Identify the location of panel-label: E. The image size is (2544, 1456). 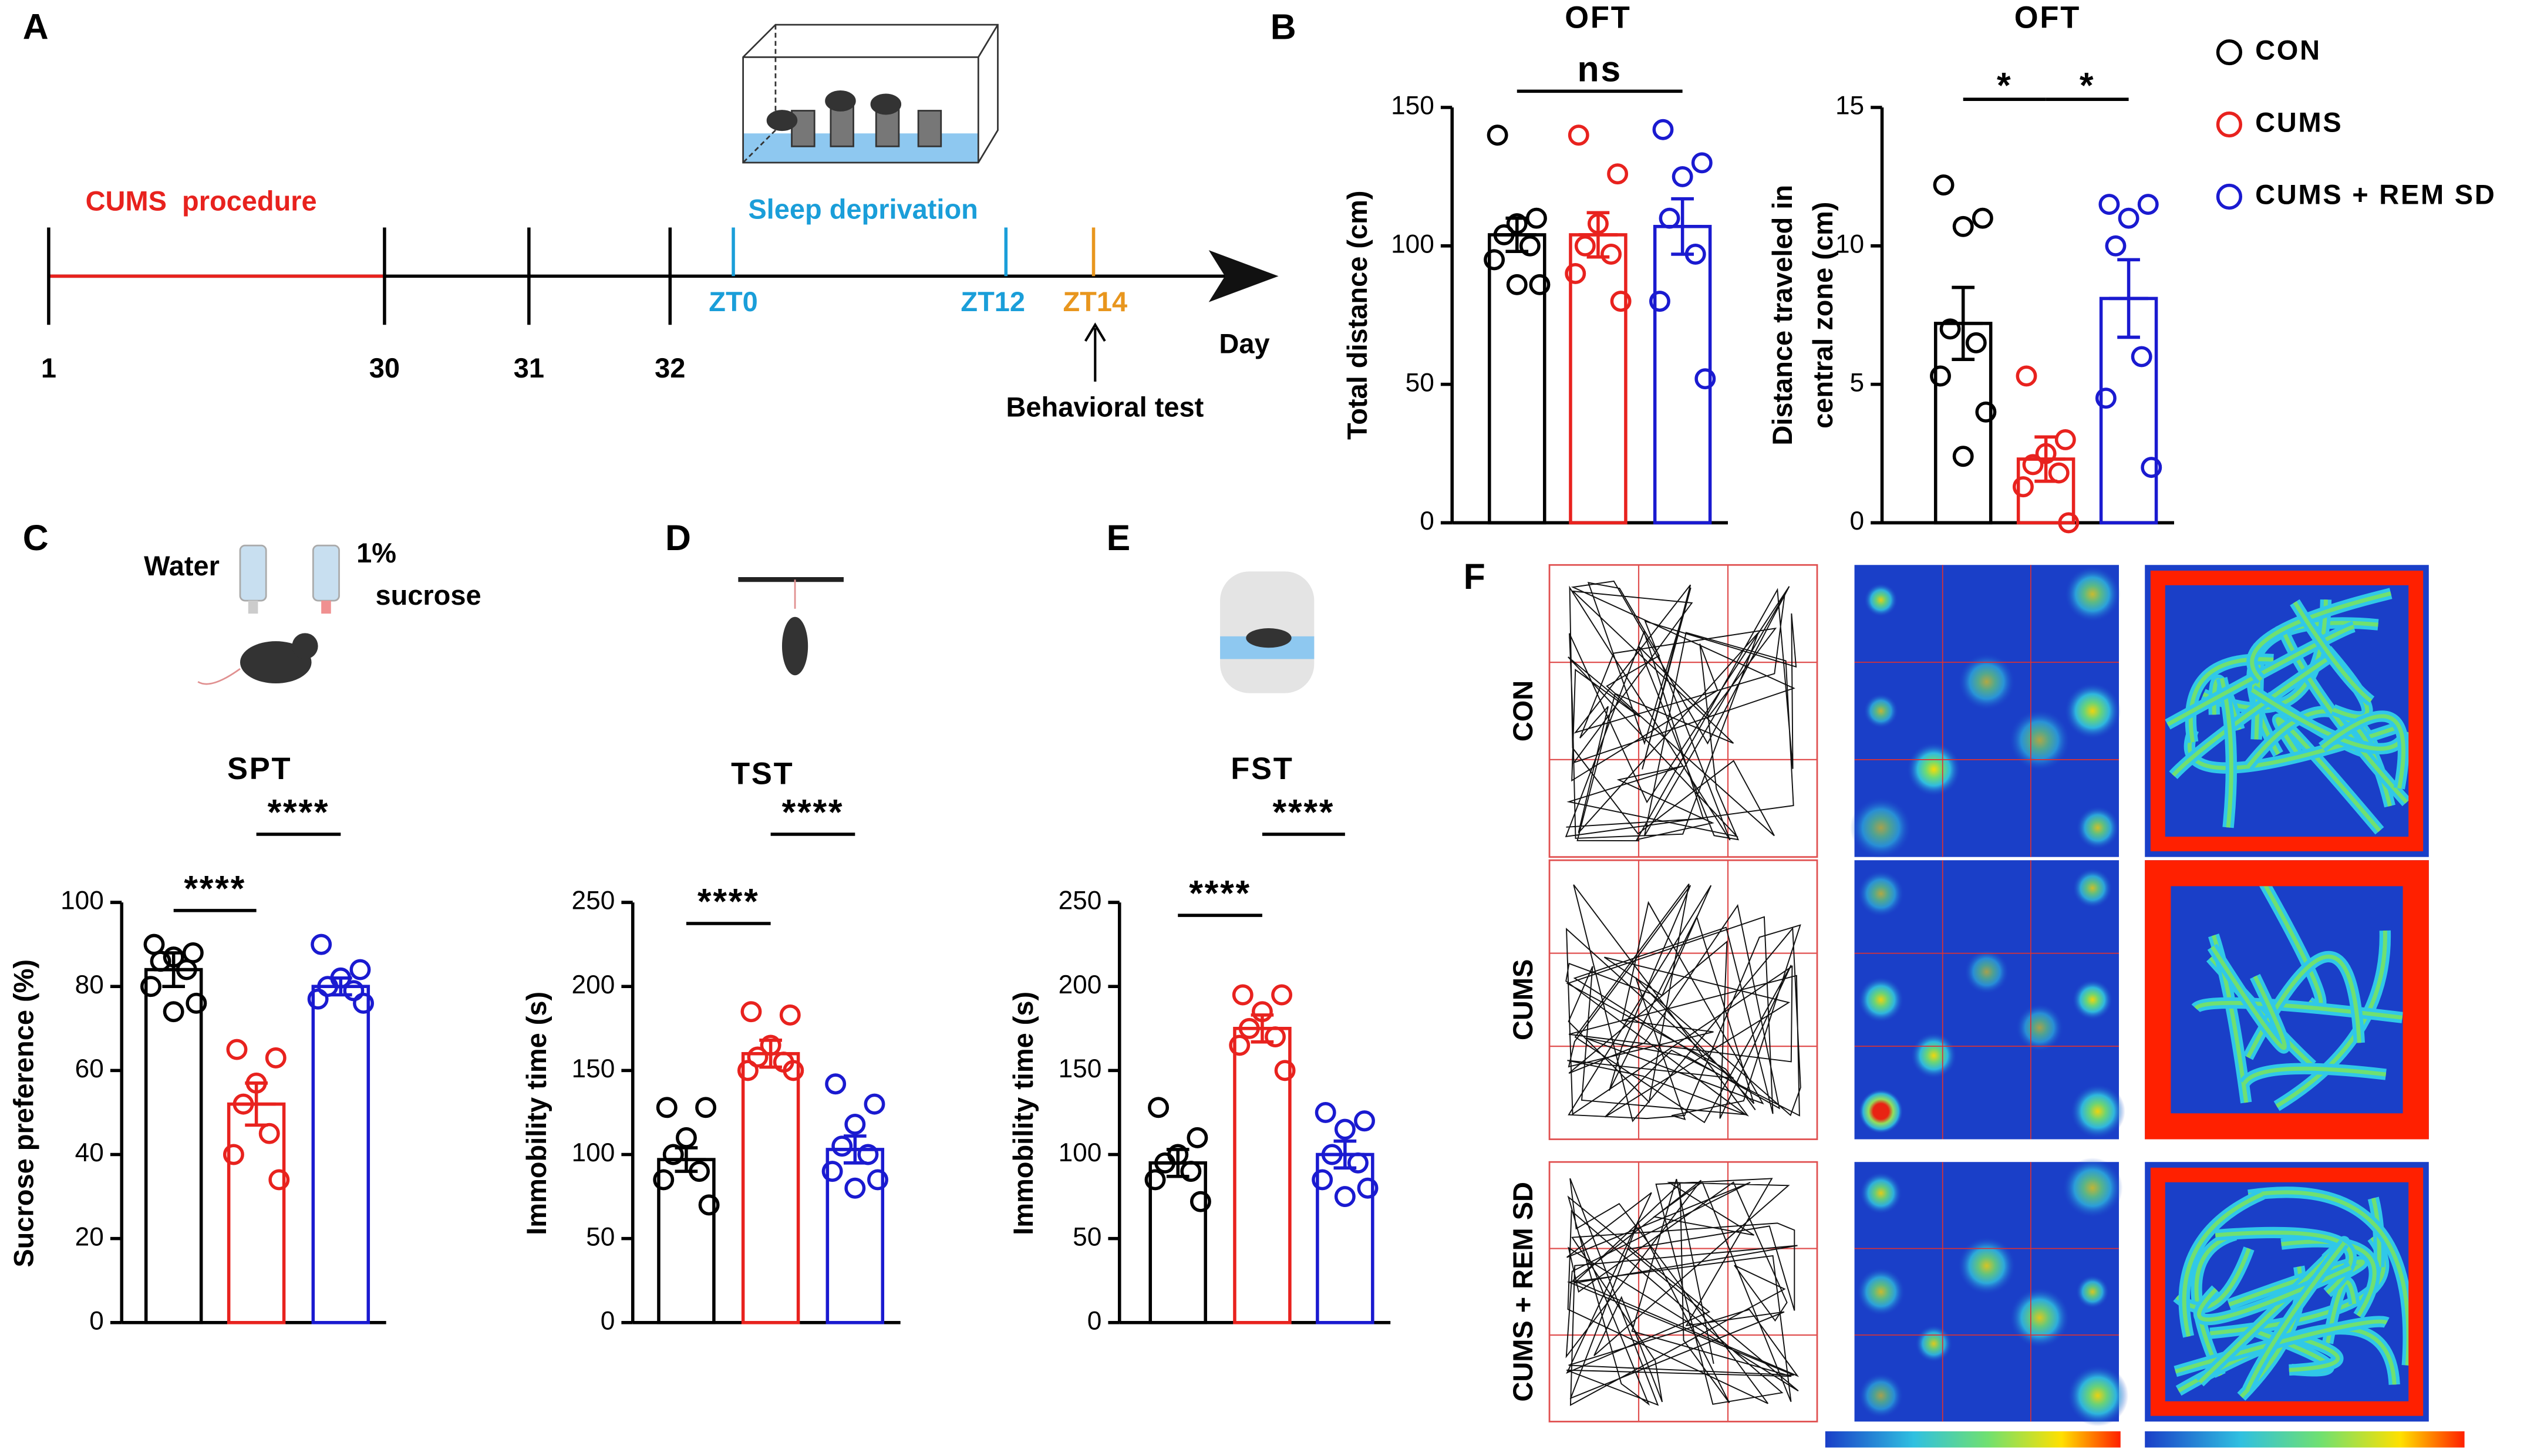
(1119, 538).